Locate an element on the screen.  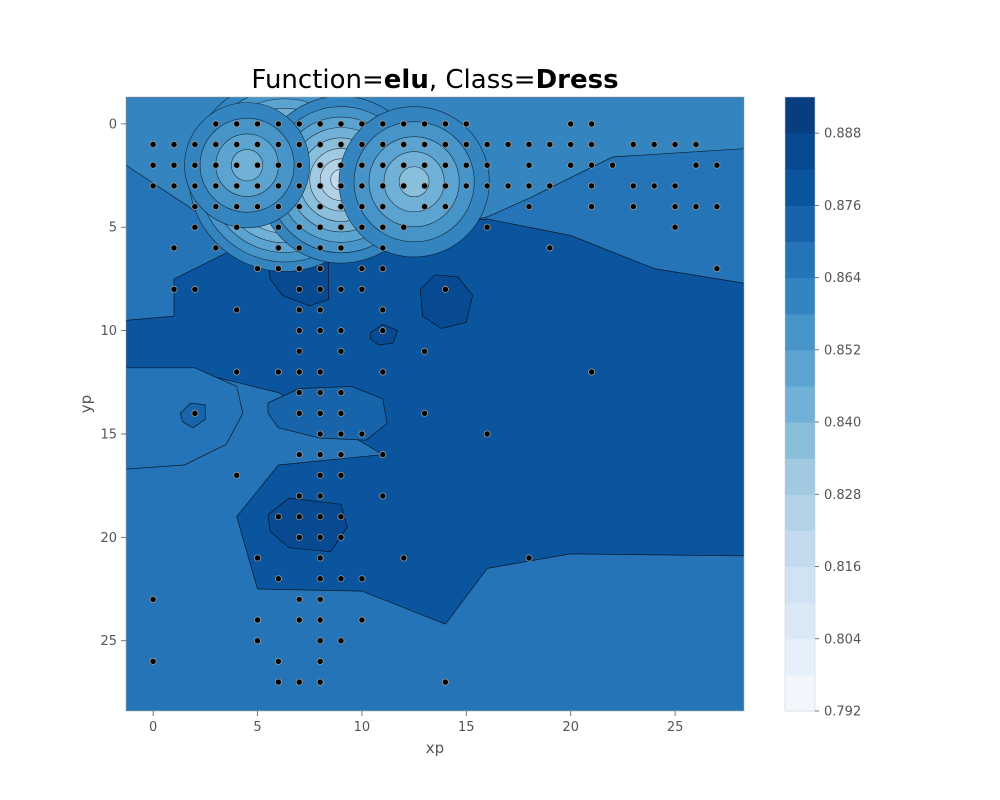
y-axis: 0 5 10 15 20 25 is located at coordinates (113, 383).